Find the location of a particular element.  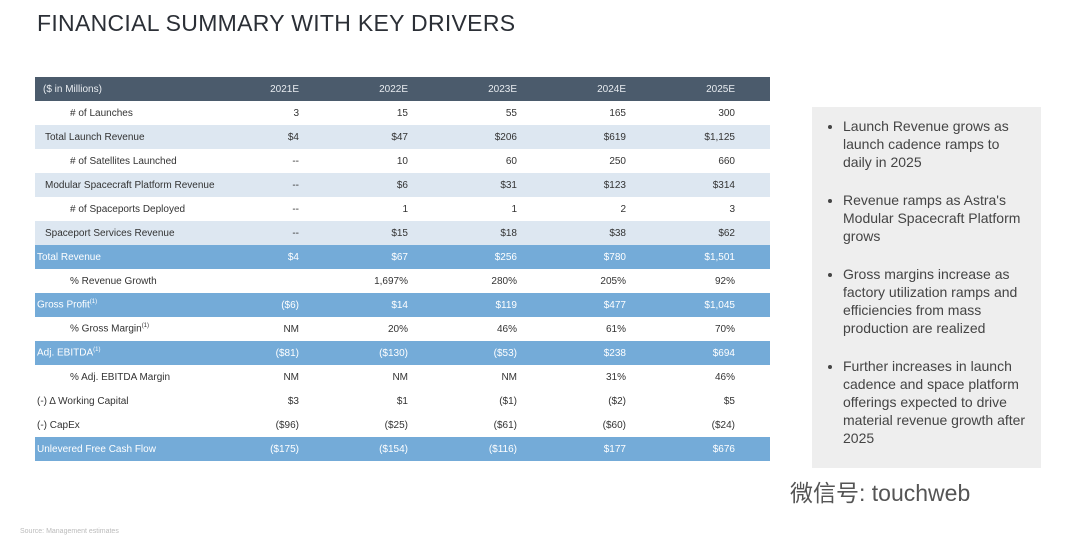

table-row: (-) Δ Working Capital $3 $1 ($1) ($2) $5 is located at coordinates (402, 401).